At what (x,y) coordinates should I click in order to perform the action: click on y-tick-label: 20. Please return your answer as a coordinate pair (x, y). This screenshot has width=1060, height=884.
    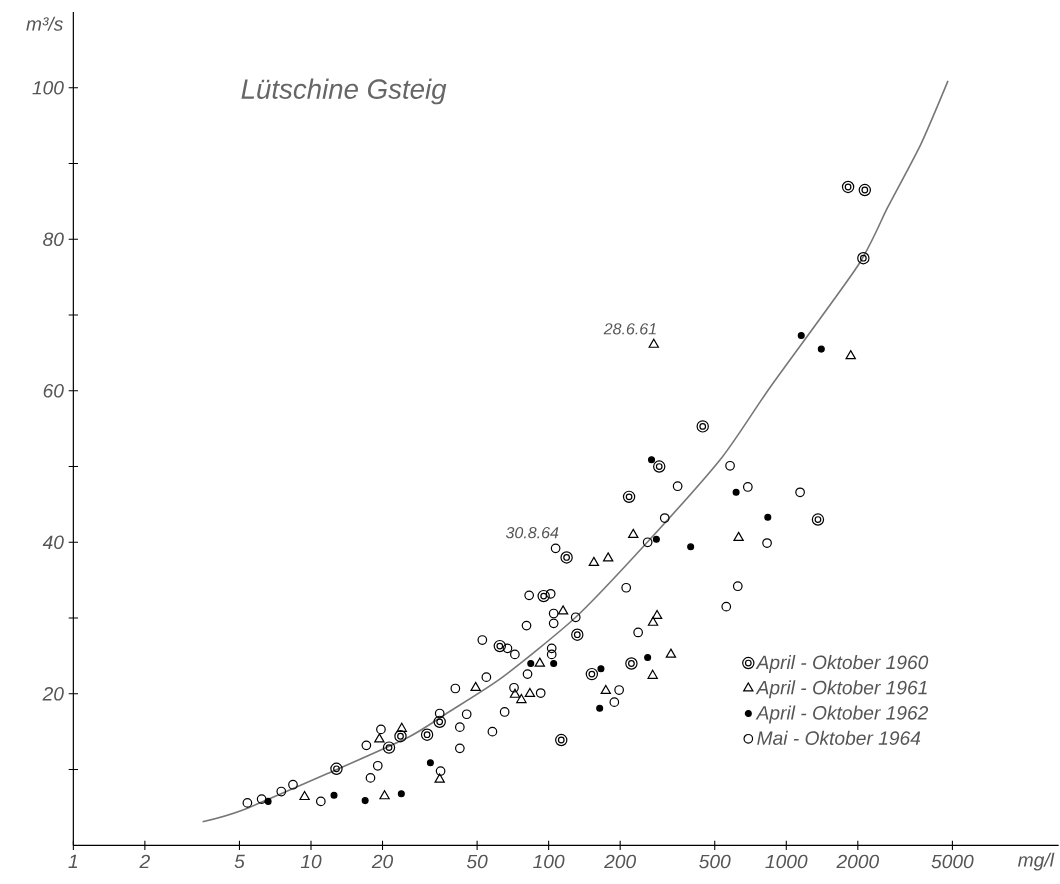
    Looking at the image, I should click on (53, 694).